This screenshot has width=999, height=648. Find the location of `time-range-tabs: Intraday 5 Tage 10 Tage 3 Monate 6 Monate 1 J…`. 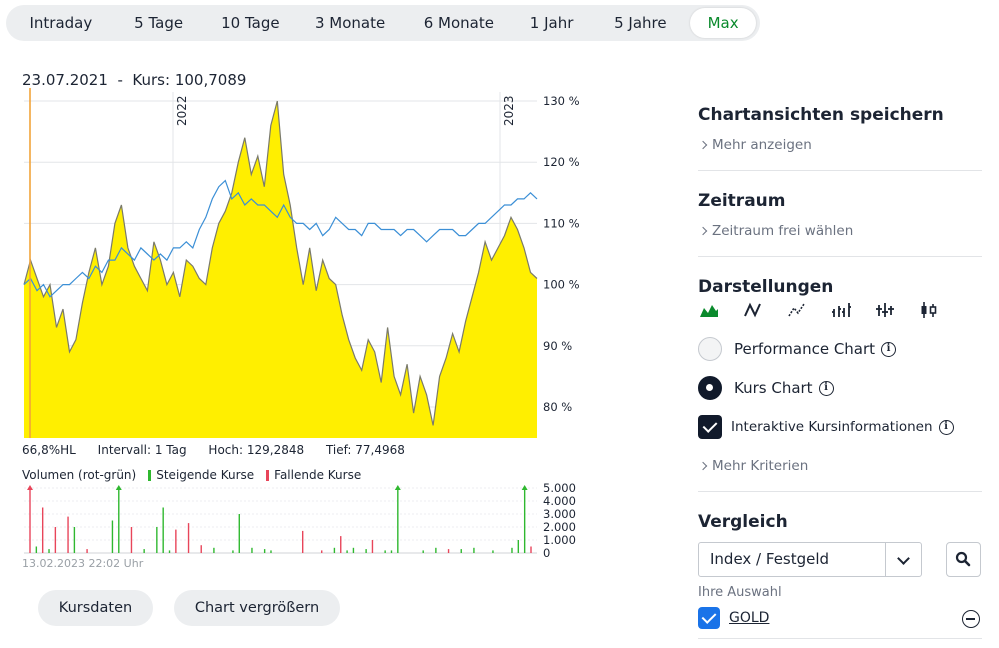

time-range-tabs: Intraday 5 Tage 10 Tage 3 Monate 6 Monate 1 J… is located at coordinates (383, 23).